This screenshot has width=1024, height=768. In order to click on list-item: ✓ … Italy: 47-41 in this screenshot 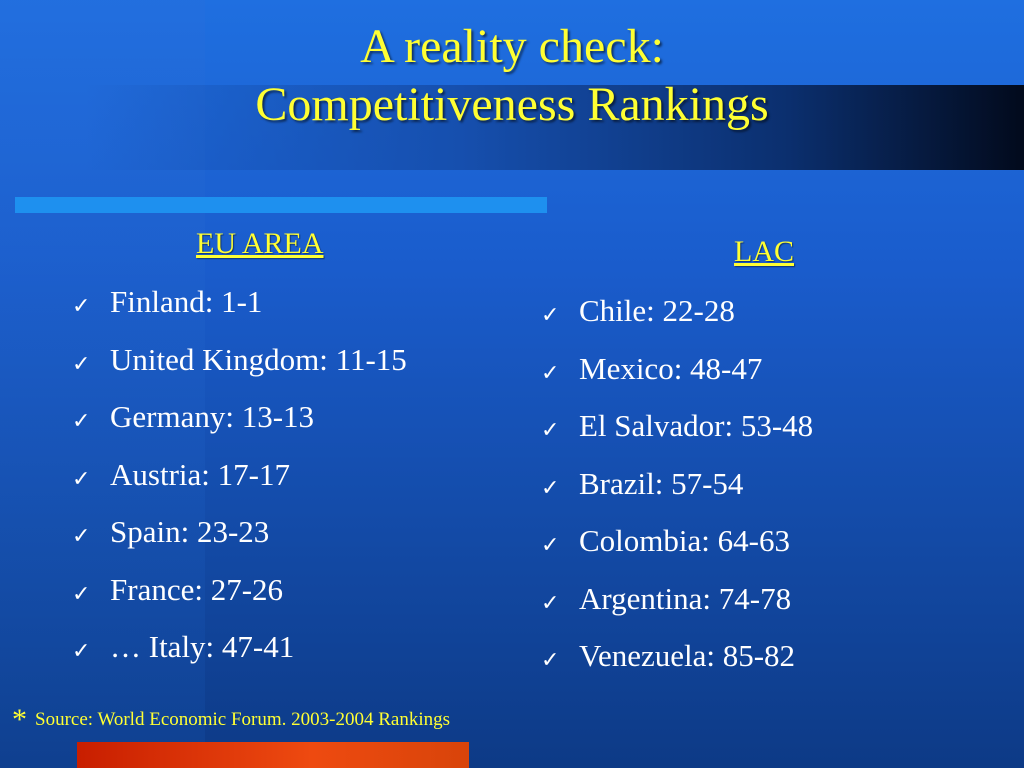, I will do `click(239, 658)`.